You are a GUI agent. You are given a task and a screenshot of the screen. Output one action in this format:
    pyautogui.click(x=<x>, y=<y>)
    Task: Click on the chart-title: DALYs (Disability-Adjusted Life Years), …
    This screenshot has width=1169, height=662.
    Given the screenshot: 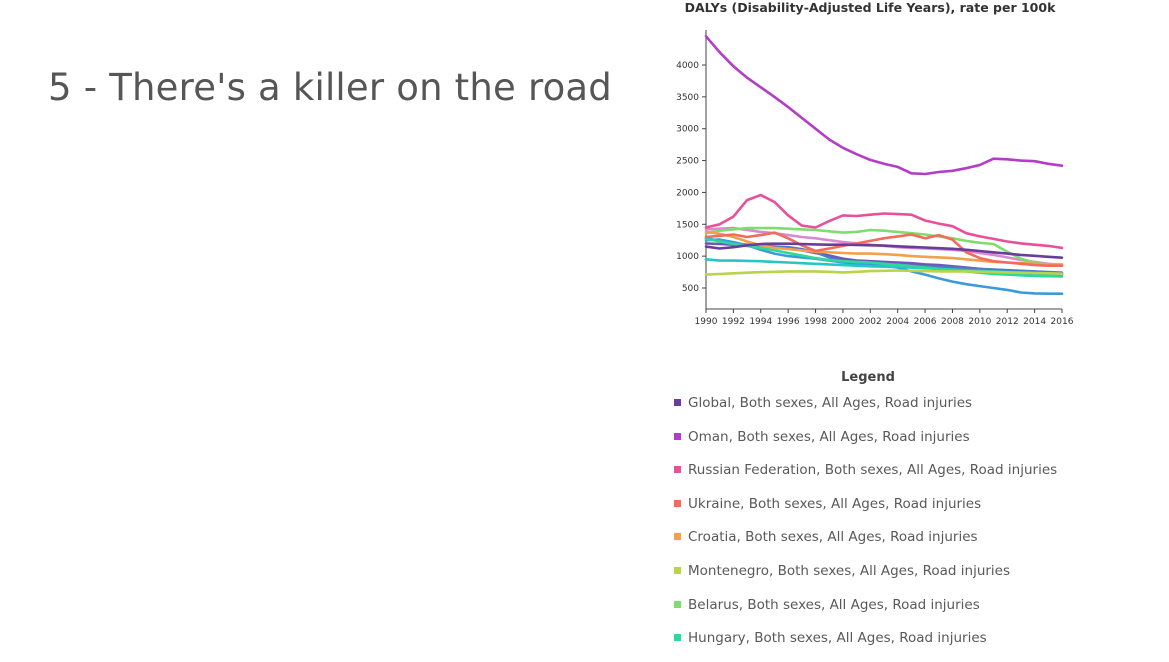 What is the action you would take?
    pyautogui.click(x=870, y=7)
    